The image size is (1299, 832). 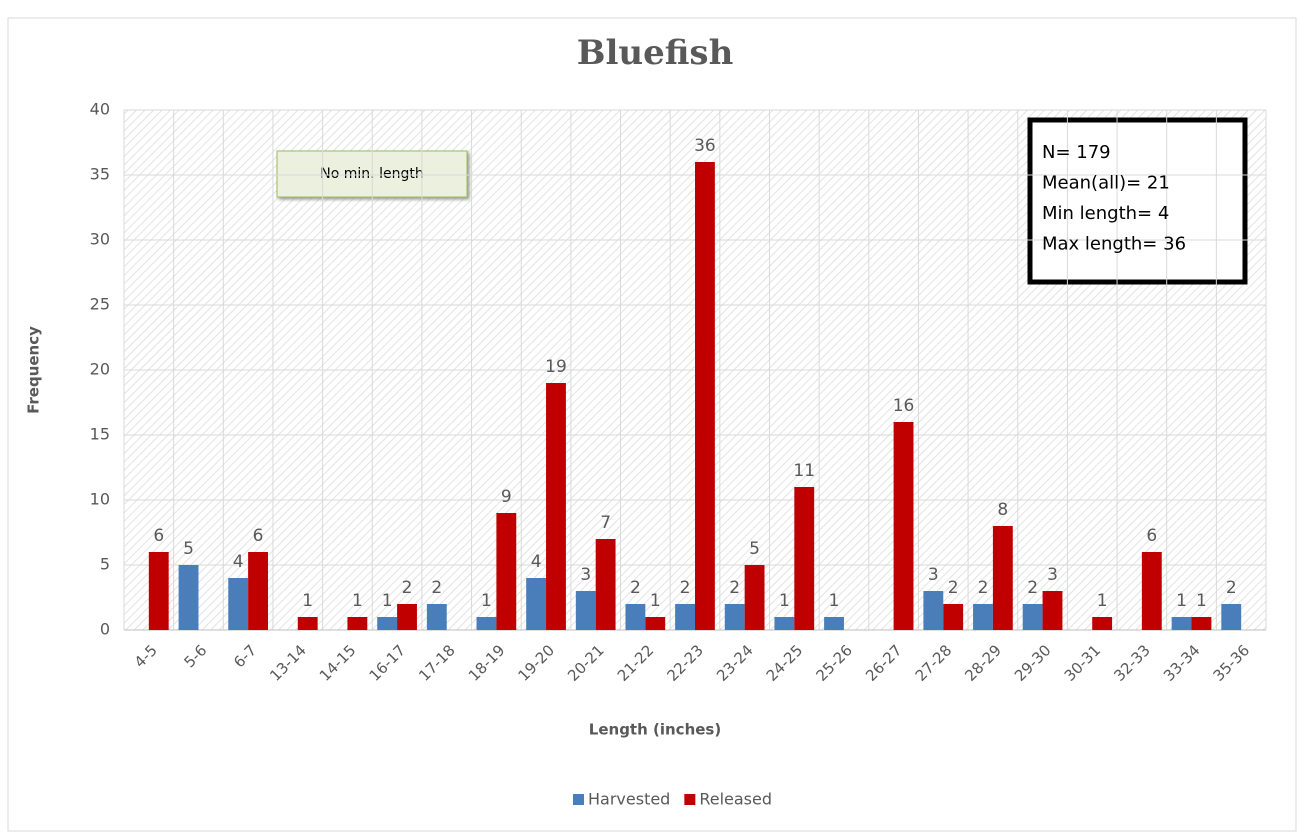 I want to click on x-axis-label: Length (inches), so click(x=655, y=730).